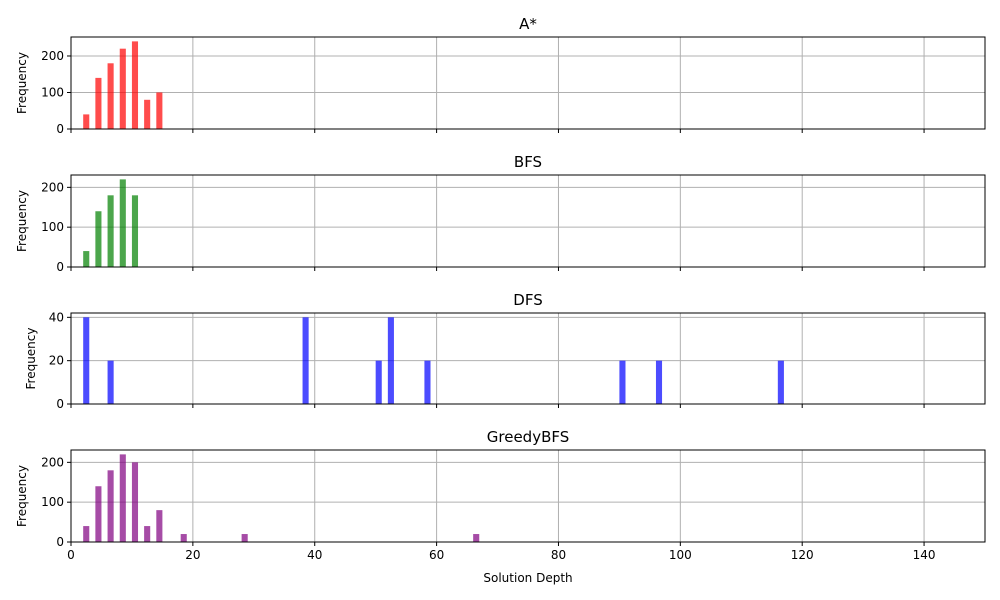  What do you see at coordinates (527, 578) in the screenshot?
I see `x-axis-label: Solution Depth` at bounding box center [527, 578].